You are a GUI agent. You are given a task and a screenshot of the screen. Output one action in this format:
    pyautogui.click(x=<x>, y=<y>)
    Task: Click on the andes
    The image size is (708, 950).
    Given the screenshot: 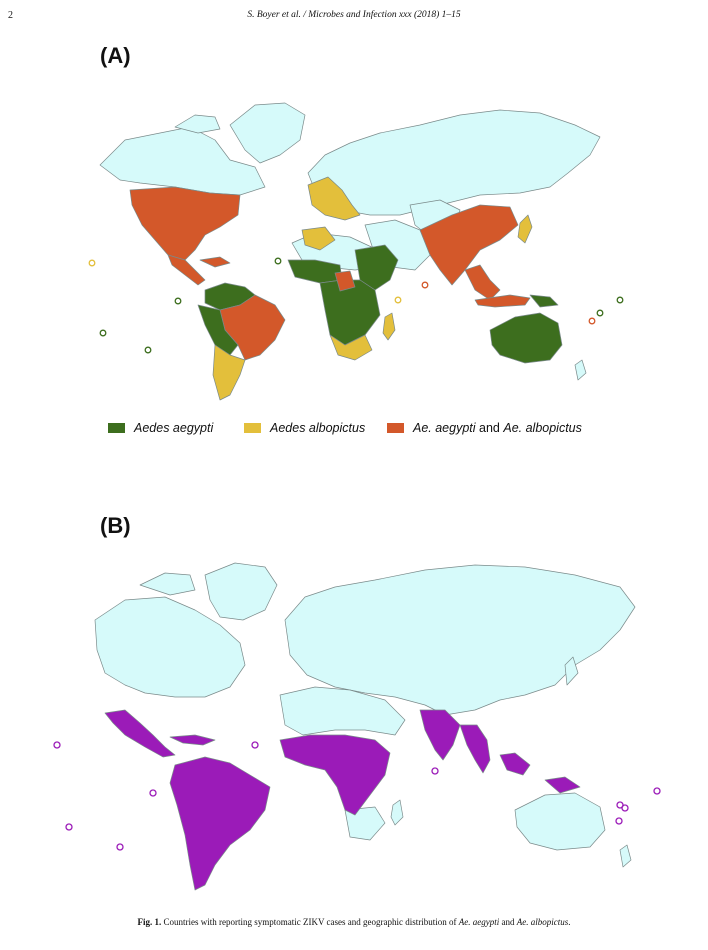 What is the action you would take?
    pyautogui.click(x=218, y=330)
    